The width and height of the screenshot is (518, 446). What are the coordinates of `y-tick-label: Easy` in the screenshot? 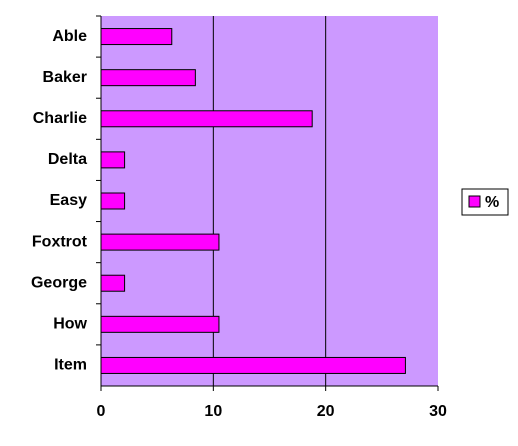 It's located at (68, 200).